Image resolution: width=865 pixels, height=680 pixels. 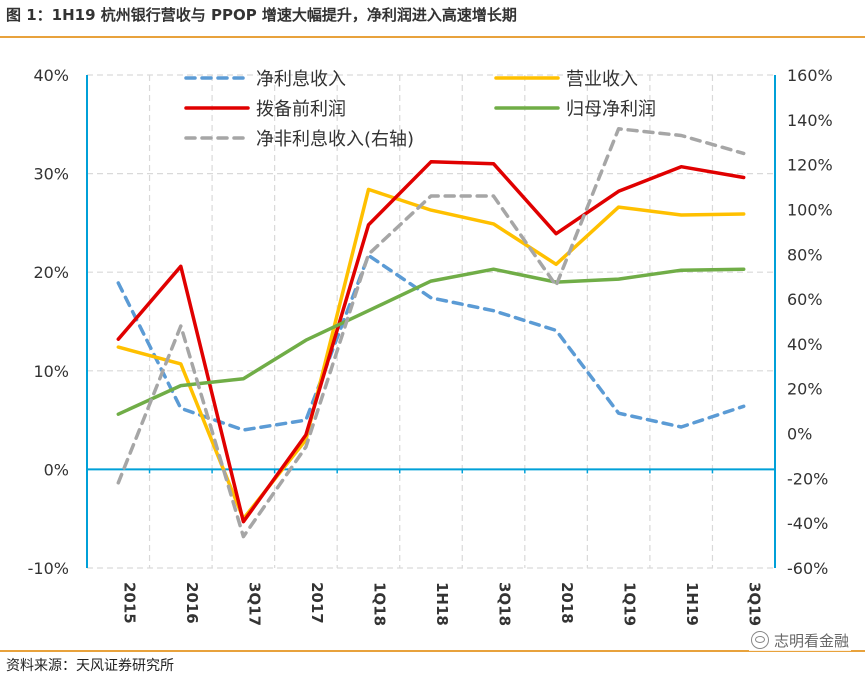 What do you see at coordinates (759, 640) in the screenshot?
I see `wechat-icon` at bounding box center [759, 640].